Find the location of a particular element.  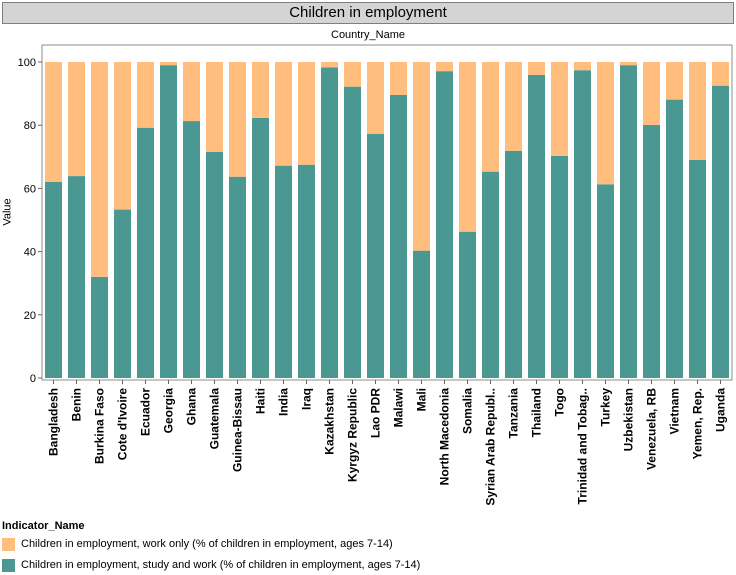

x-tick-label: Togo is located at coordinates (560, 402).